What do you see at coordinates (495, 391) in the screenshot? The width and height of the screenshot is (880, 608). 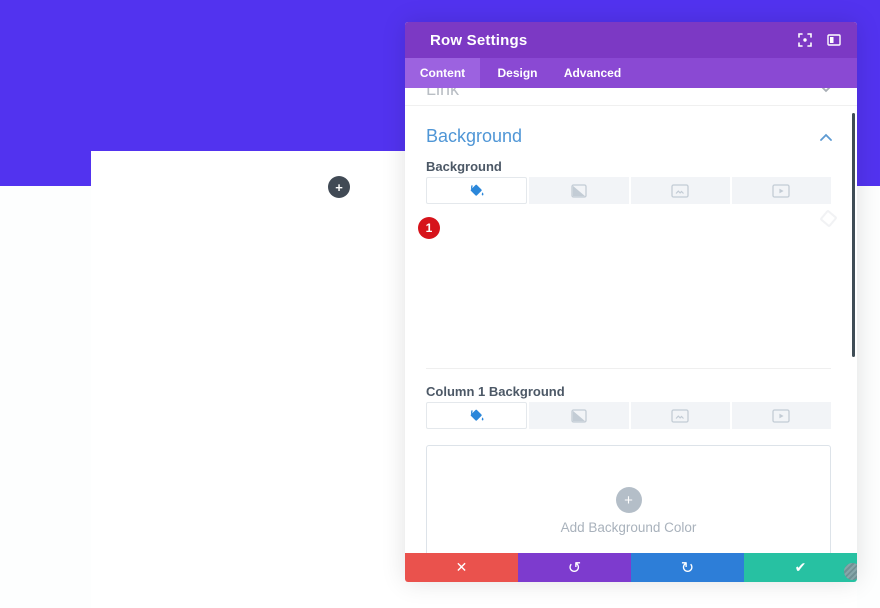 I see `column1-background-label: Column 1 Background` at bounding box center [495, 391].